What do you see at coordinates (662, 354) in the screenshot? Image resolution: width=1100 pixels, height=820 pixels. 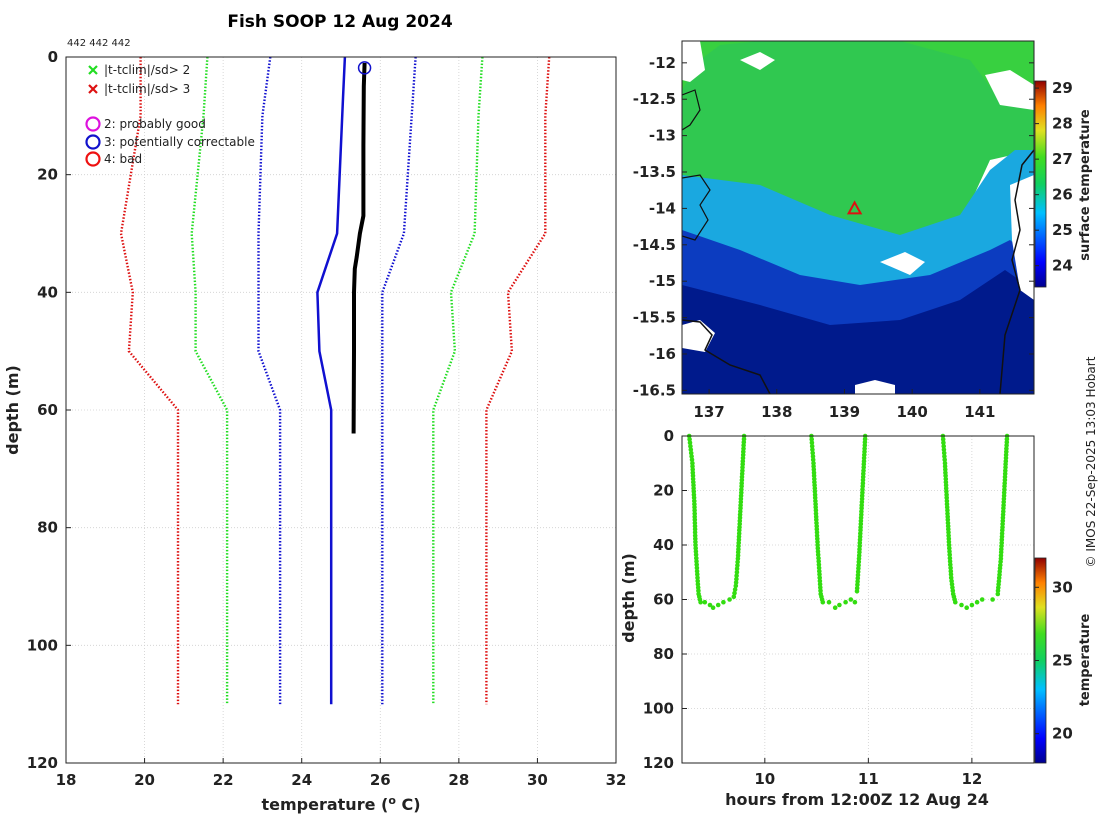 I see `map-y-tick-label: -16` at bounding box center [662, 354].